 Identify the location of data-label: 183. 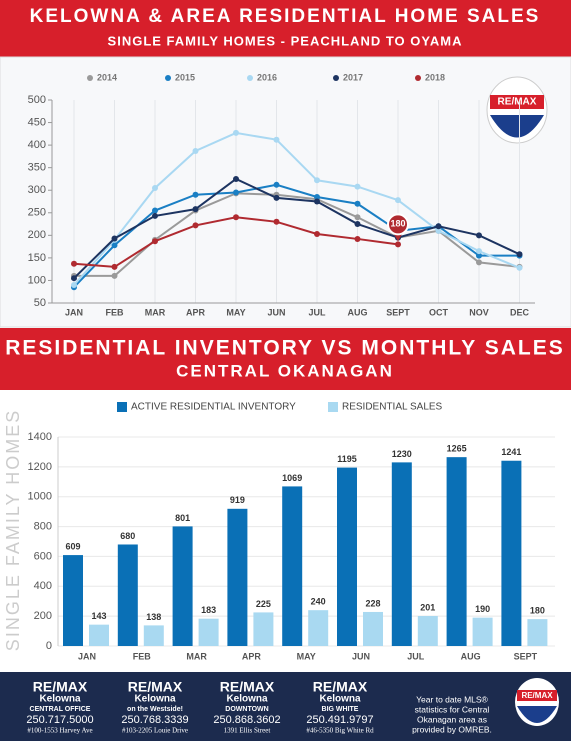
(208, 610).